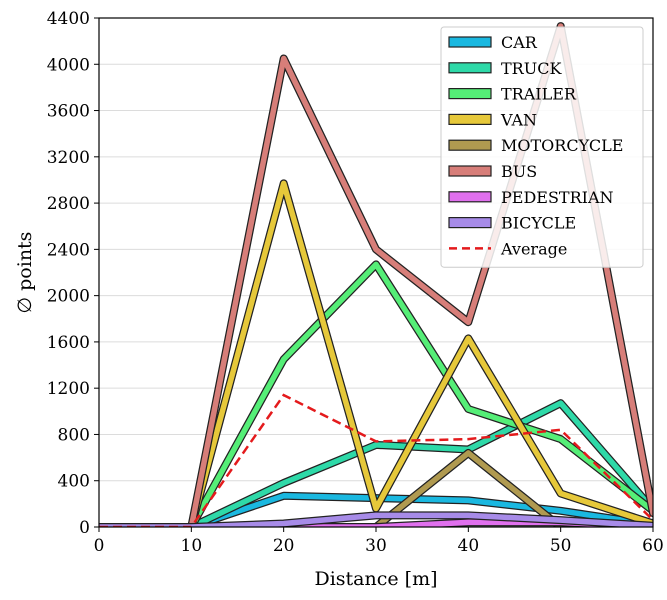  What do you see at coordinates (68, 343) in the screenshot?
I see `y-tick-label: 1600` at bounding box center [68, 343].